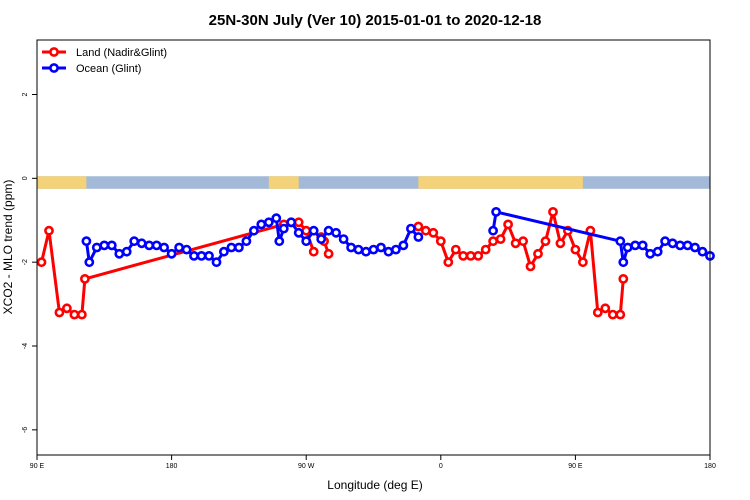 The image size is (750, 500). What do you see at coordinates (29, 262) in the screenshot?
I see `y-axis-ticks: 2 0 -2 -4 -6` at bounding box center [29, 262].